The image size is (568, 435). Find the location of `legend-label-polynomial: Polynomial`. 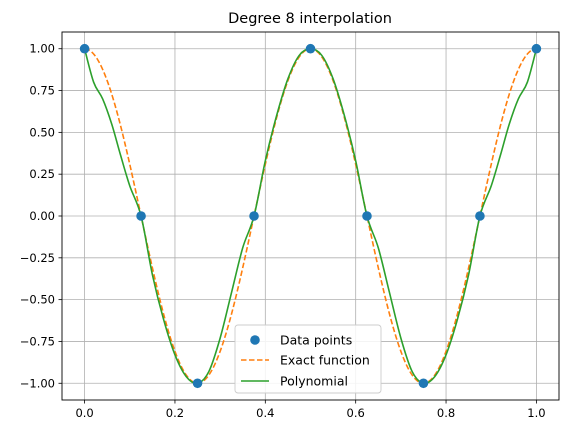

legend-label-polynomial: Polynomial is located at coordinates (314, 381).